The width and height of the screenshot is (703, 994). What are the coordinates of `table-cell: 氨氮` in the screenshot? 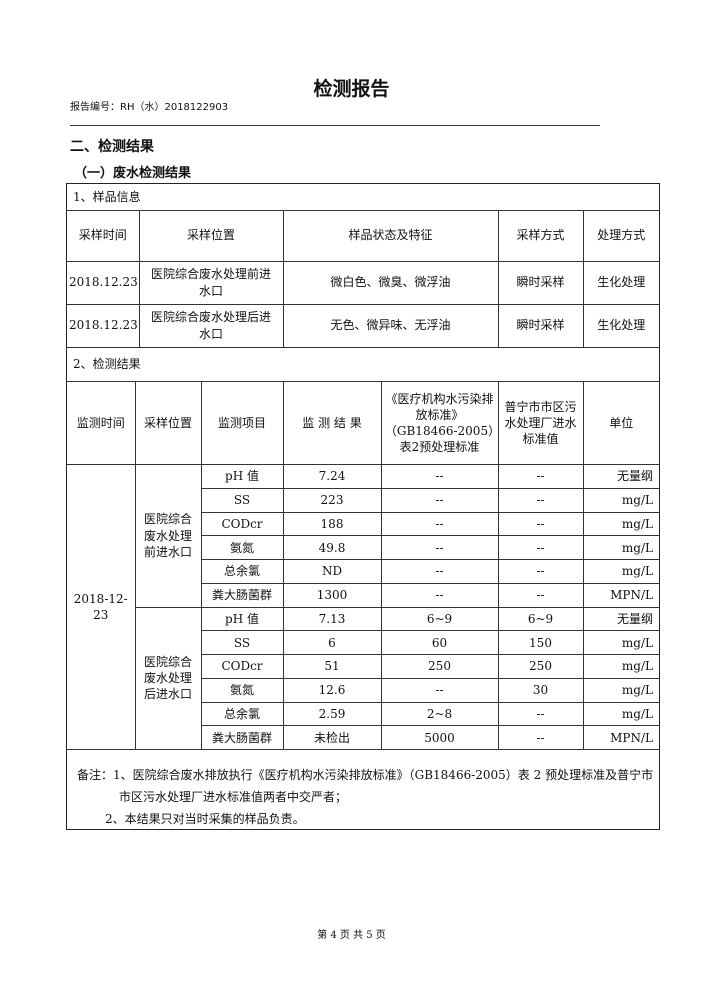 It's located at (242, 547).